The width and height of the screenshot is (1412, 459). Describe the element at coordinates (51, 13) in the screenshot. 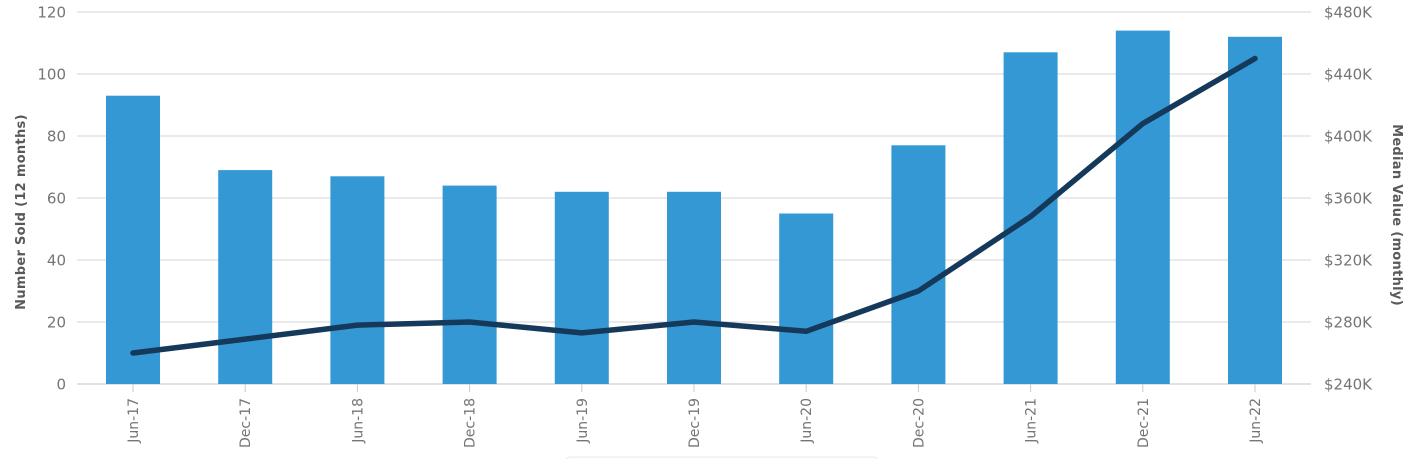

I see `left-tick-label: 120` at that location.